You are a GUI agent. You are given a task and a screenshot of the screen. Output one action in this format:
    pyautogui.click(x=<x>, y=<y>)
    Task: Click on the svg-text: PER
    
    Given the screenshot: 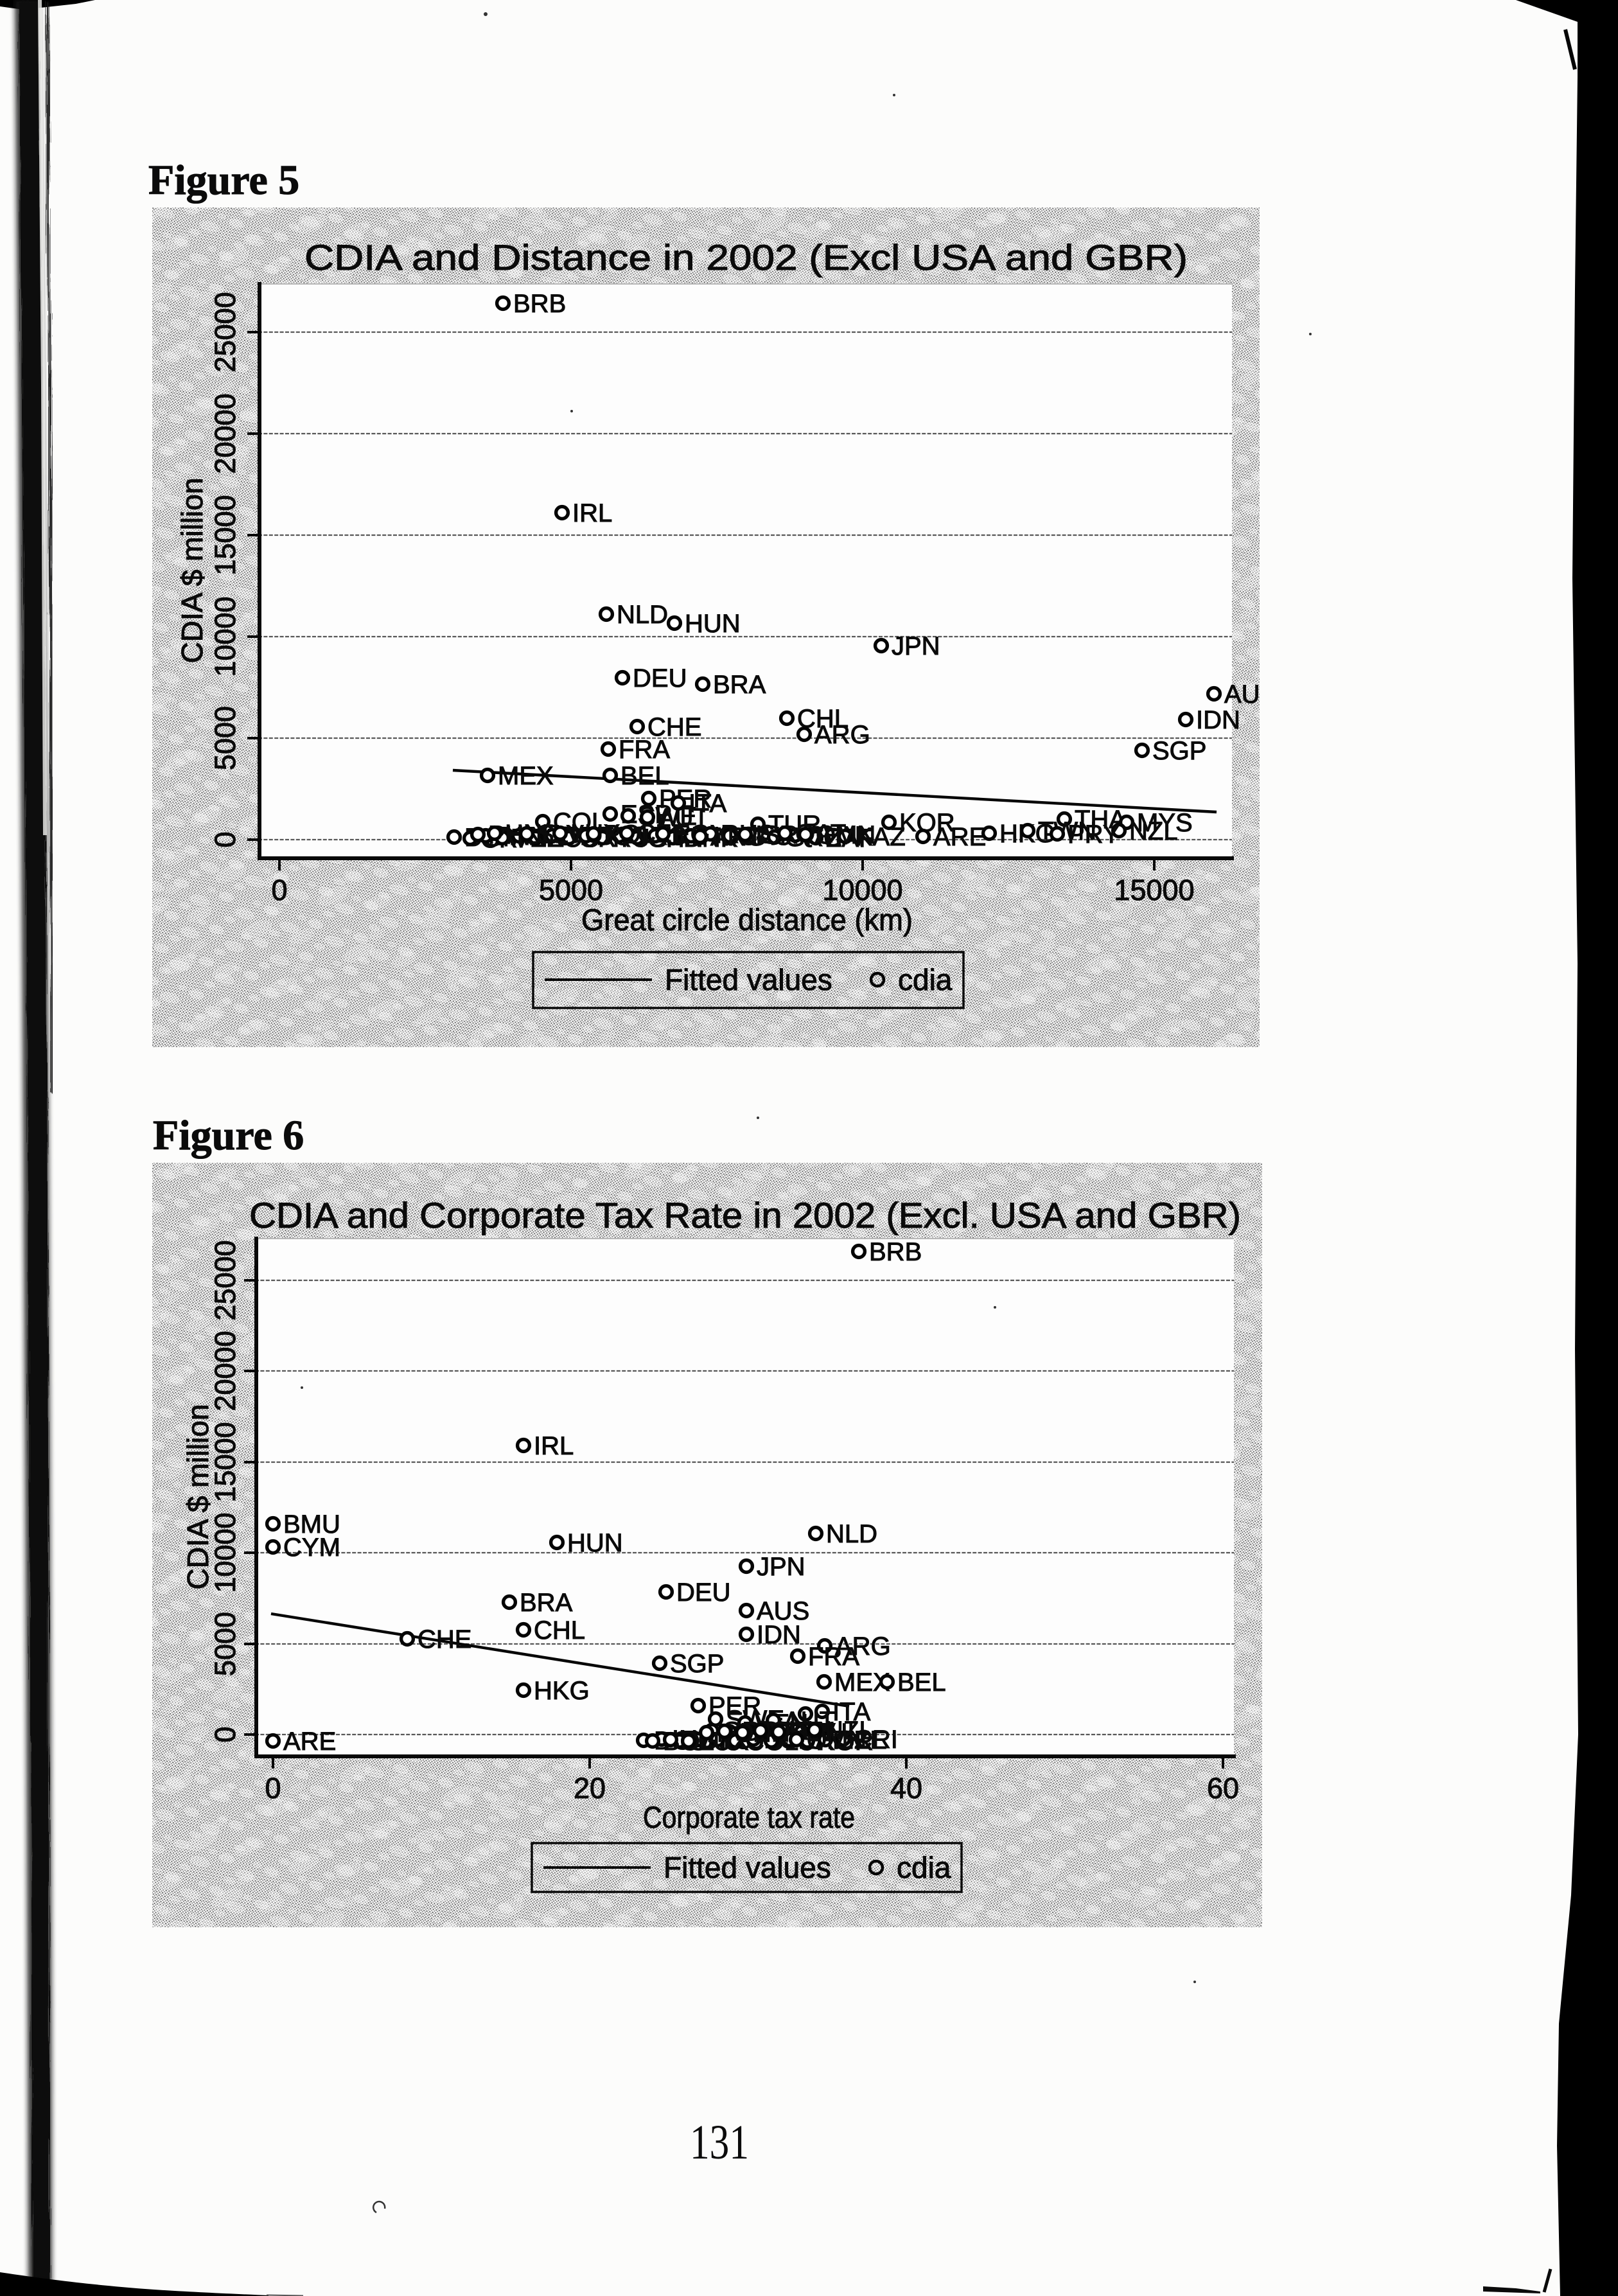 What is the action you would take?
    pyautogui.click(x=686, y=799)
    